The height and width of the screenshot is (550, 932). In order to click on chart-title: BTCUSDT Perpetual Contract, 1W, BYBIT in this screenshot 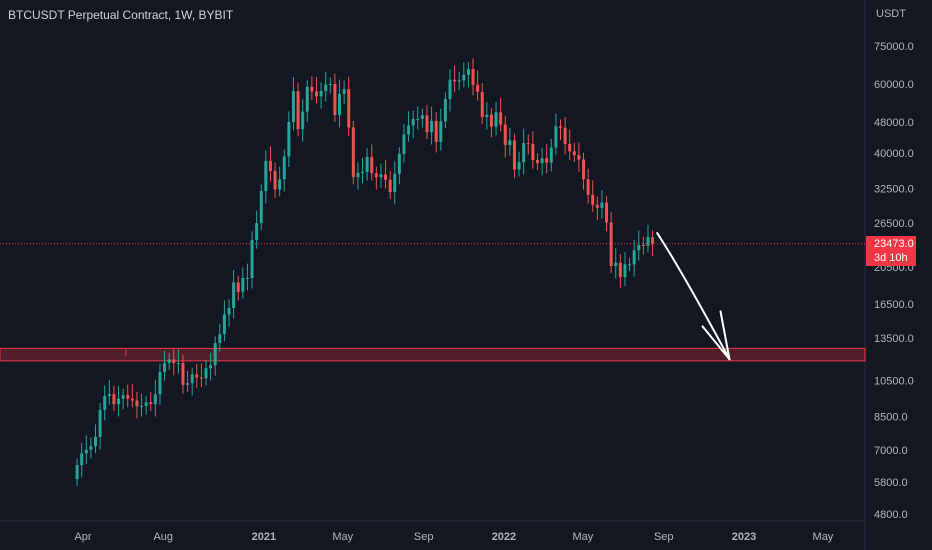, I will do `click(121, 15)`.